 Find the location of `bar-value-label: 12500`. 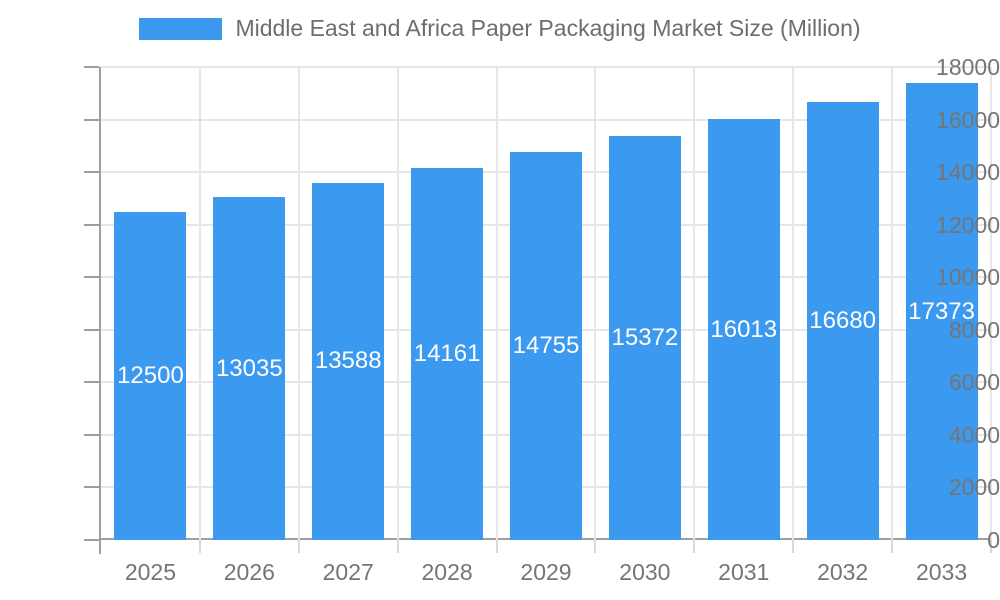

bar-value-label: 12500 is located at coordinates (150, 375).